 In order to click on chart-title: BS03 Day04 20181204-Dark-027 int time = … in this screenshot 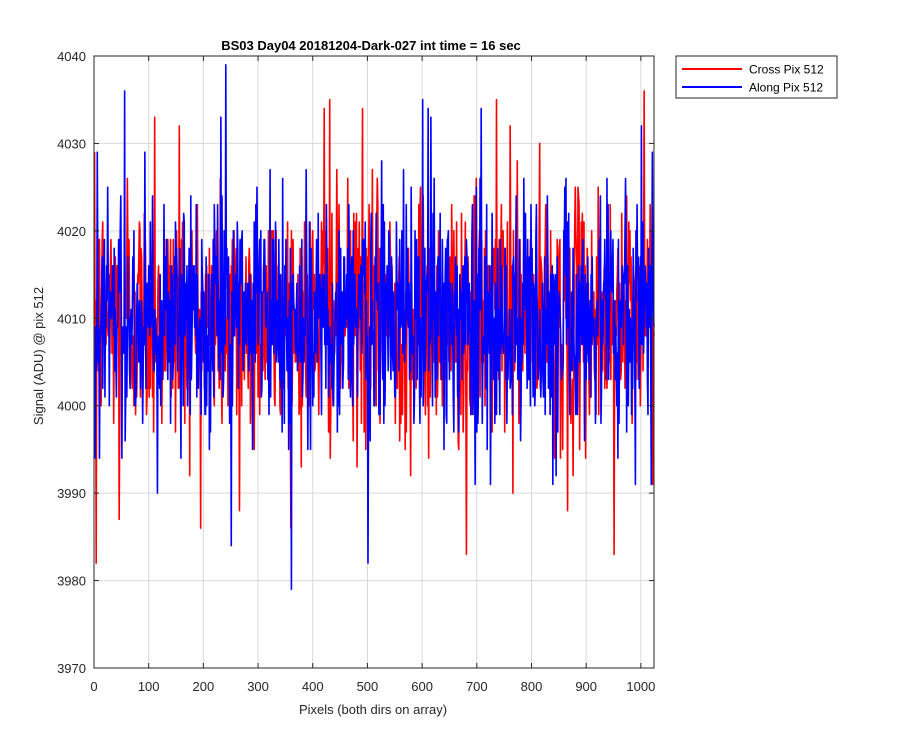, I will do `click(371, 45)`.